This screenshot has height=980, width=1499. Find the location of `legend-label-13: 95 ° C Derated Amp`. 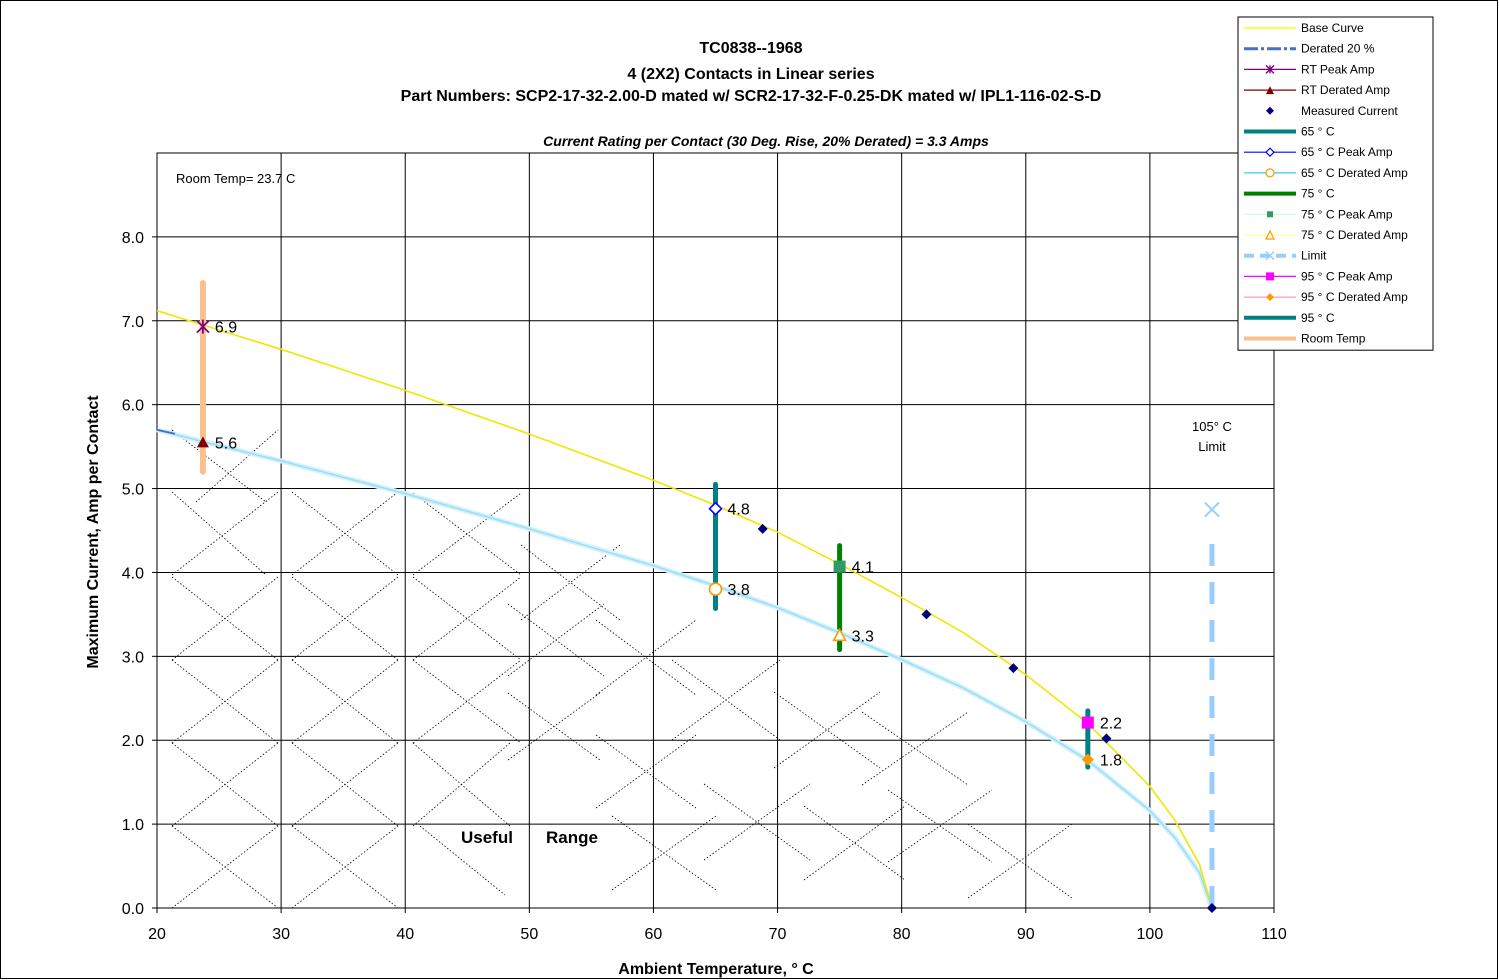

legend-label-13: 95 ° C Derated Amp is located at coordinates (1354, 297).